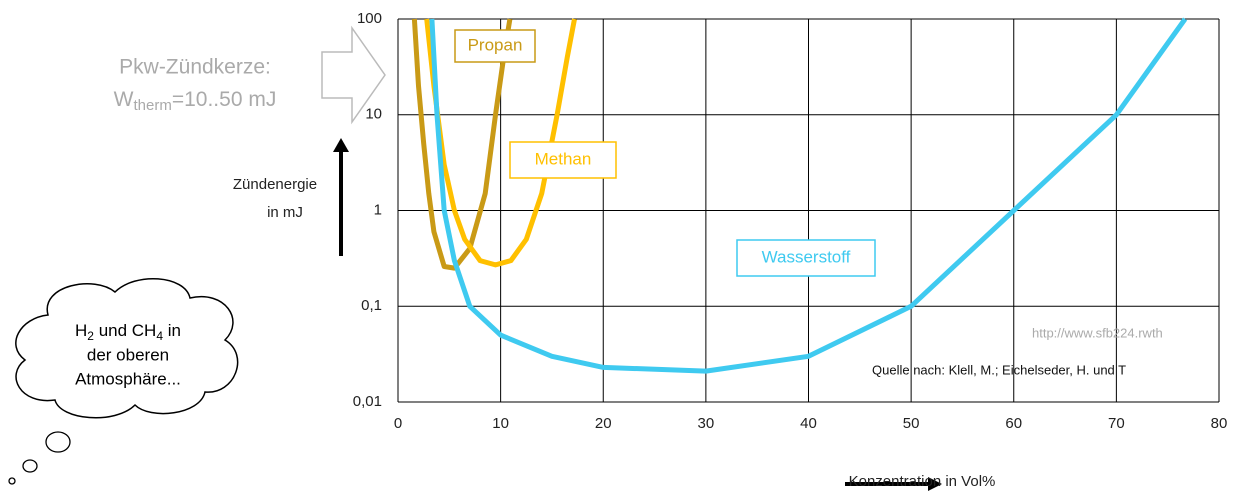 Image resolution: width=1240 pixels, height=498 pixels. I want to click on t: H, so click(81, 330).